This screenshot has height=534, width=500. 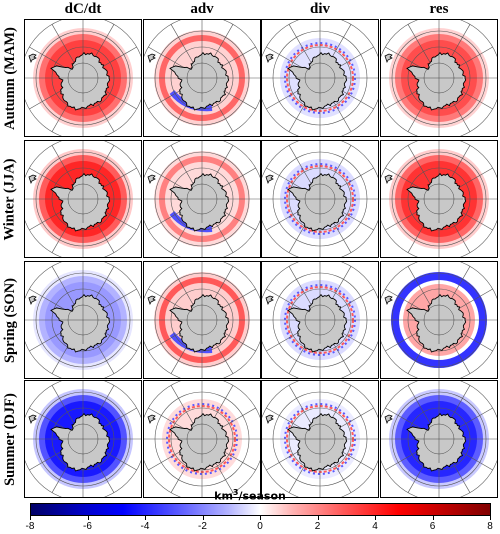 I want to click on colorbar-tick-label: -8, so click(x=30, y=526).